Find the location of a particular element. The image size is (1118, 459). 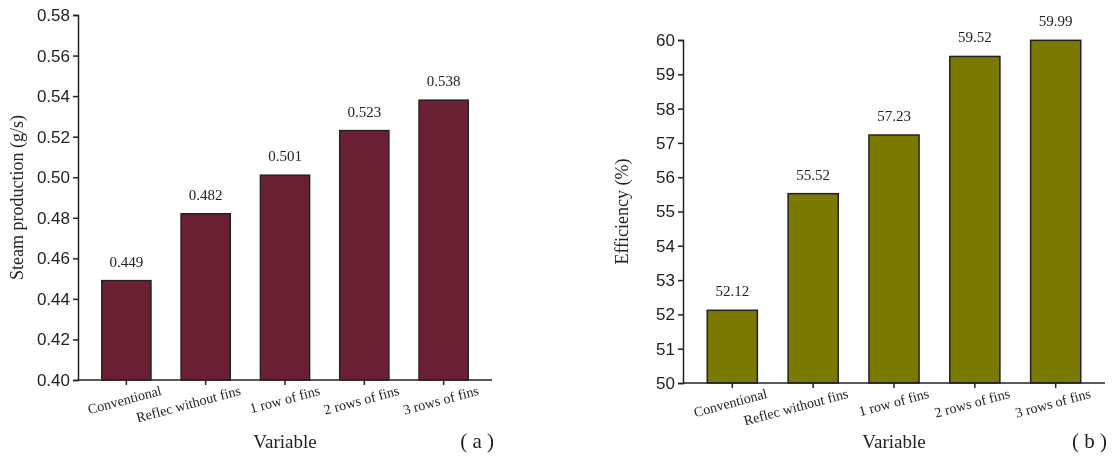

text: ( b ) is located at coordinates (1089, 441).